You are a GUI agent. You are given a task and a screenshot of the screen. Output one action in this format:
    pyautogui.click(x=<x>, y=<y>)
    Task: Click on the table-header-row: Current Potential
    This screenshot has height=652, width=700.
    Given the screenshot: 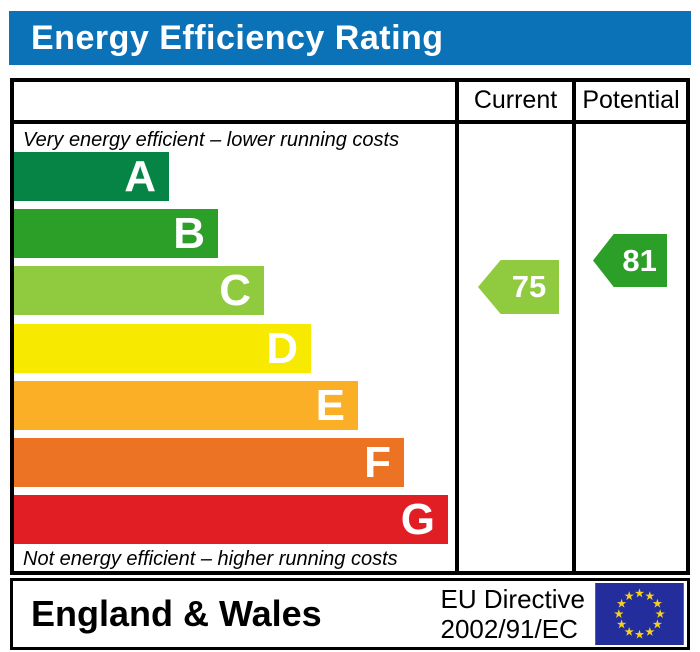 What is the action you would take?
    pyautogui.click(x=350, y=103)
    